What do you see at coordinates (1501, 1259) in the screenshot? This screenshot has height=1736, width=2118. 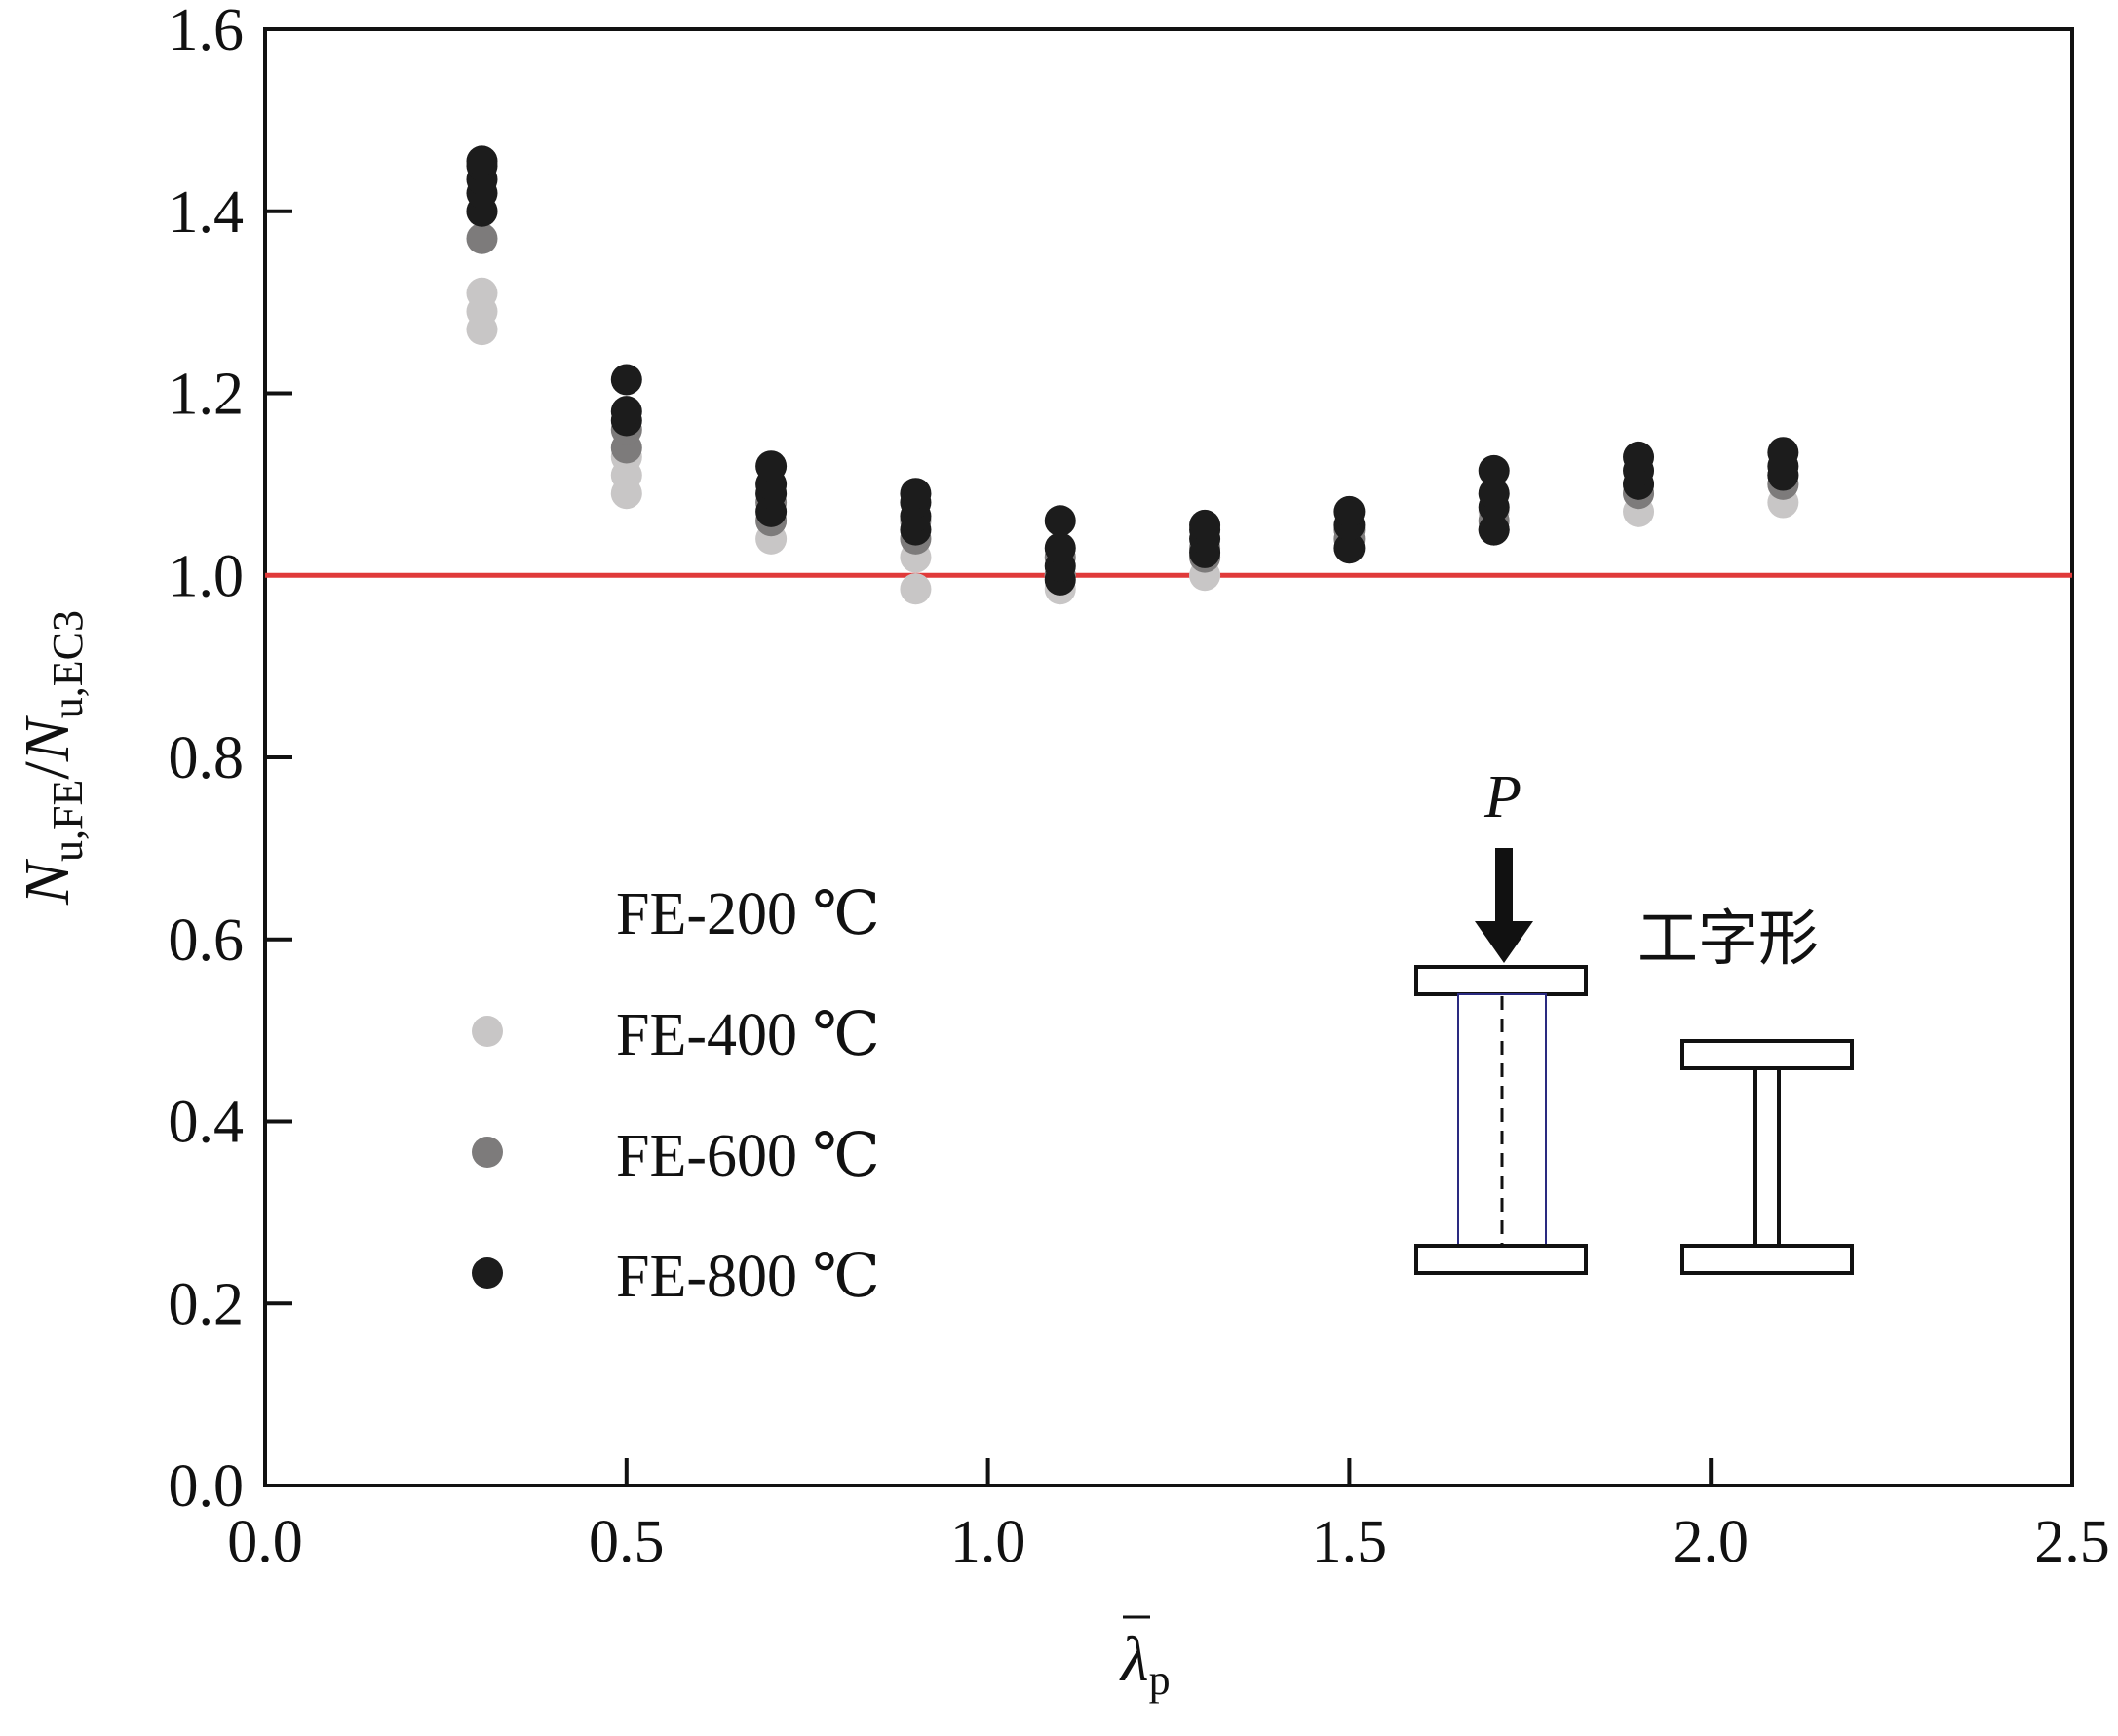 I see `column-bottom-flange` at bounding box center [1501, 1259].